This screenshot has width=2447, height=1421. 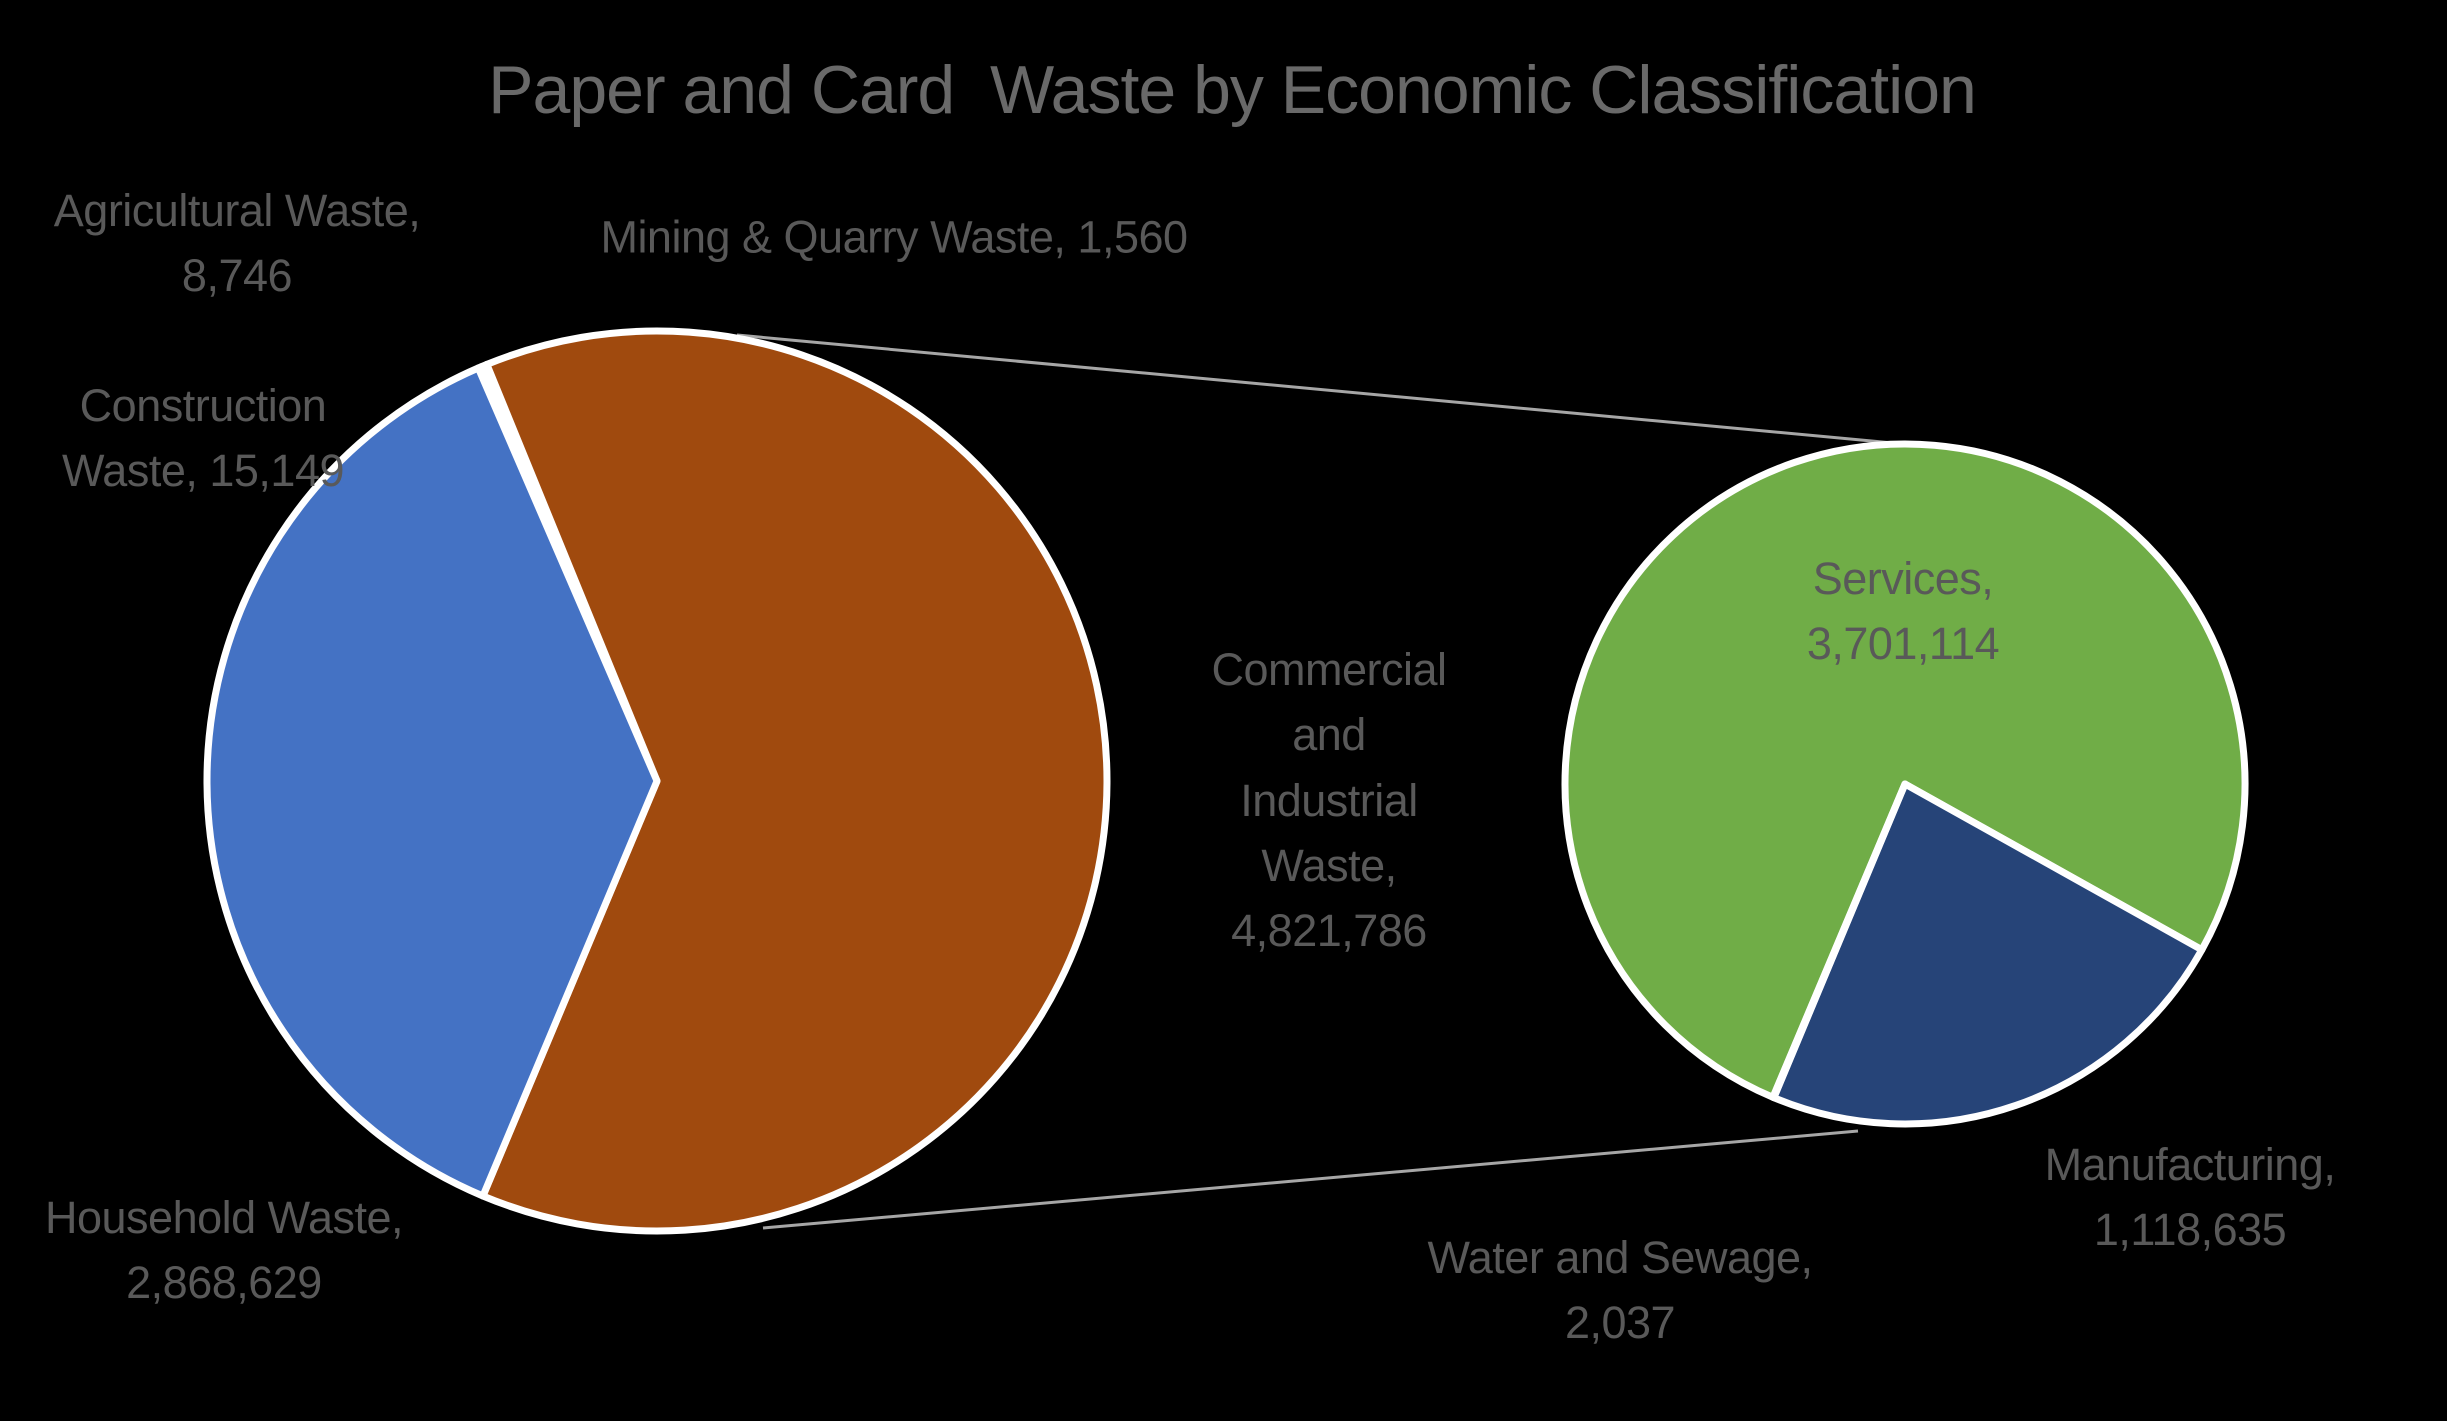 What do you see at coordinates (237, 275) in the screenshot?
I see `data-label-line: 8,746` at bounding box center [237, 275].